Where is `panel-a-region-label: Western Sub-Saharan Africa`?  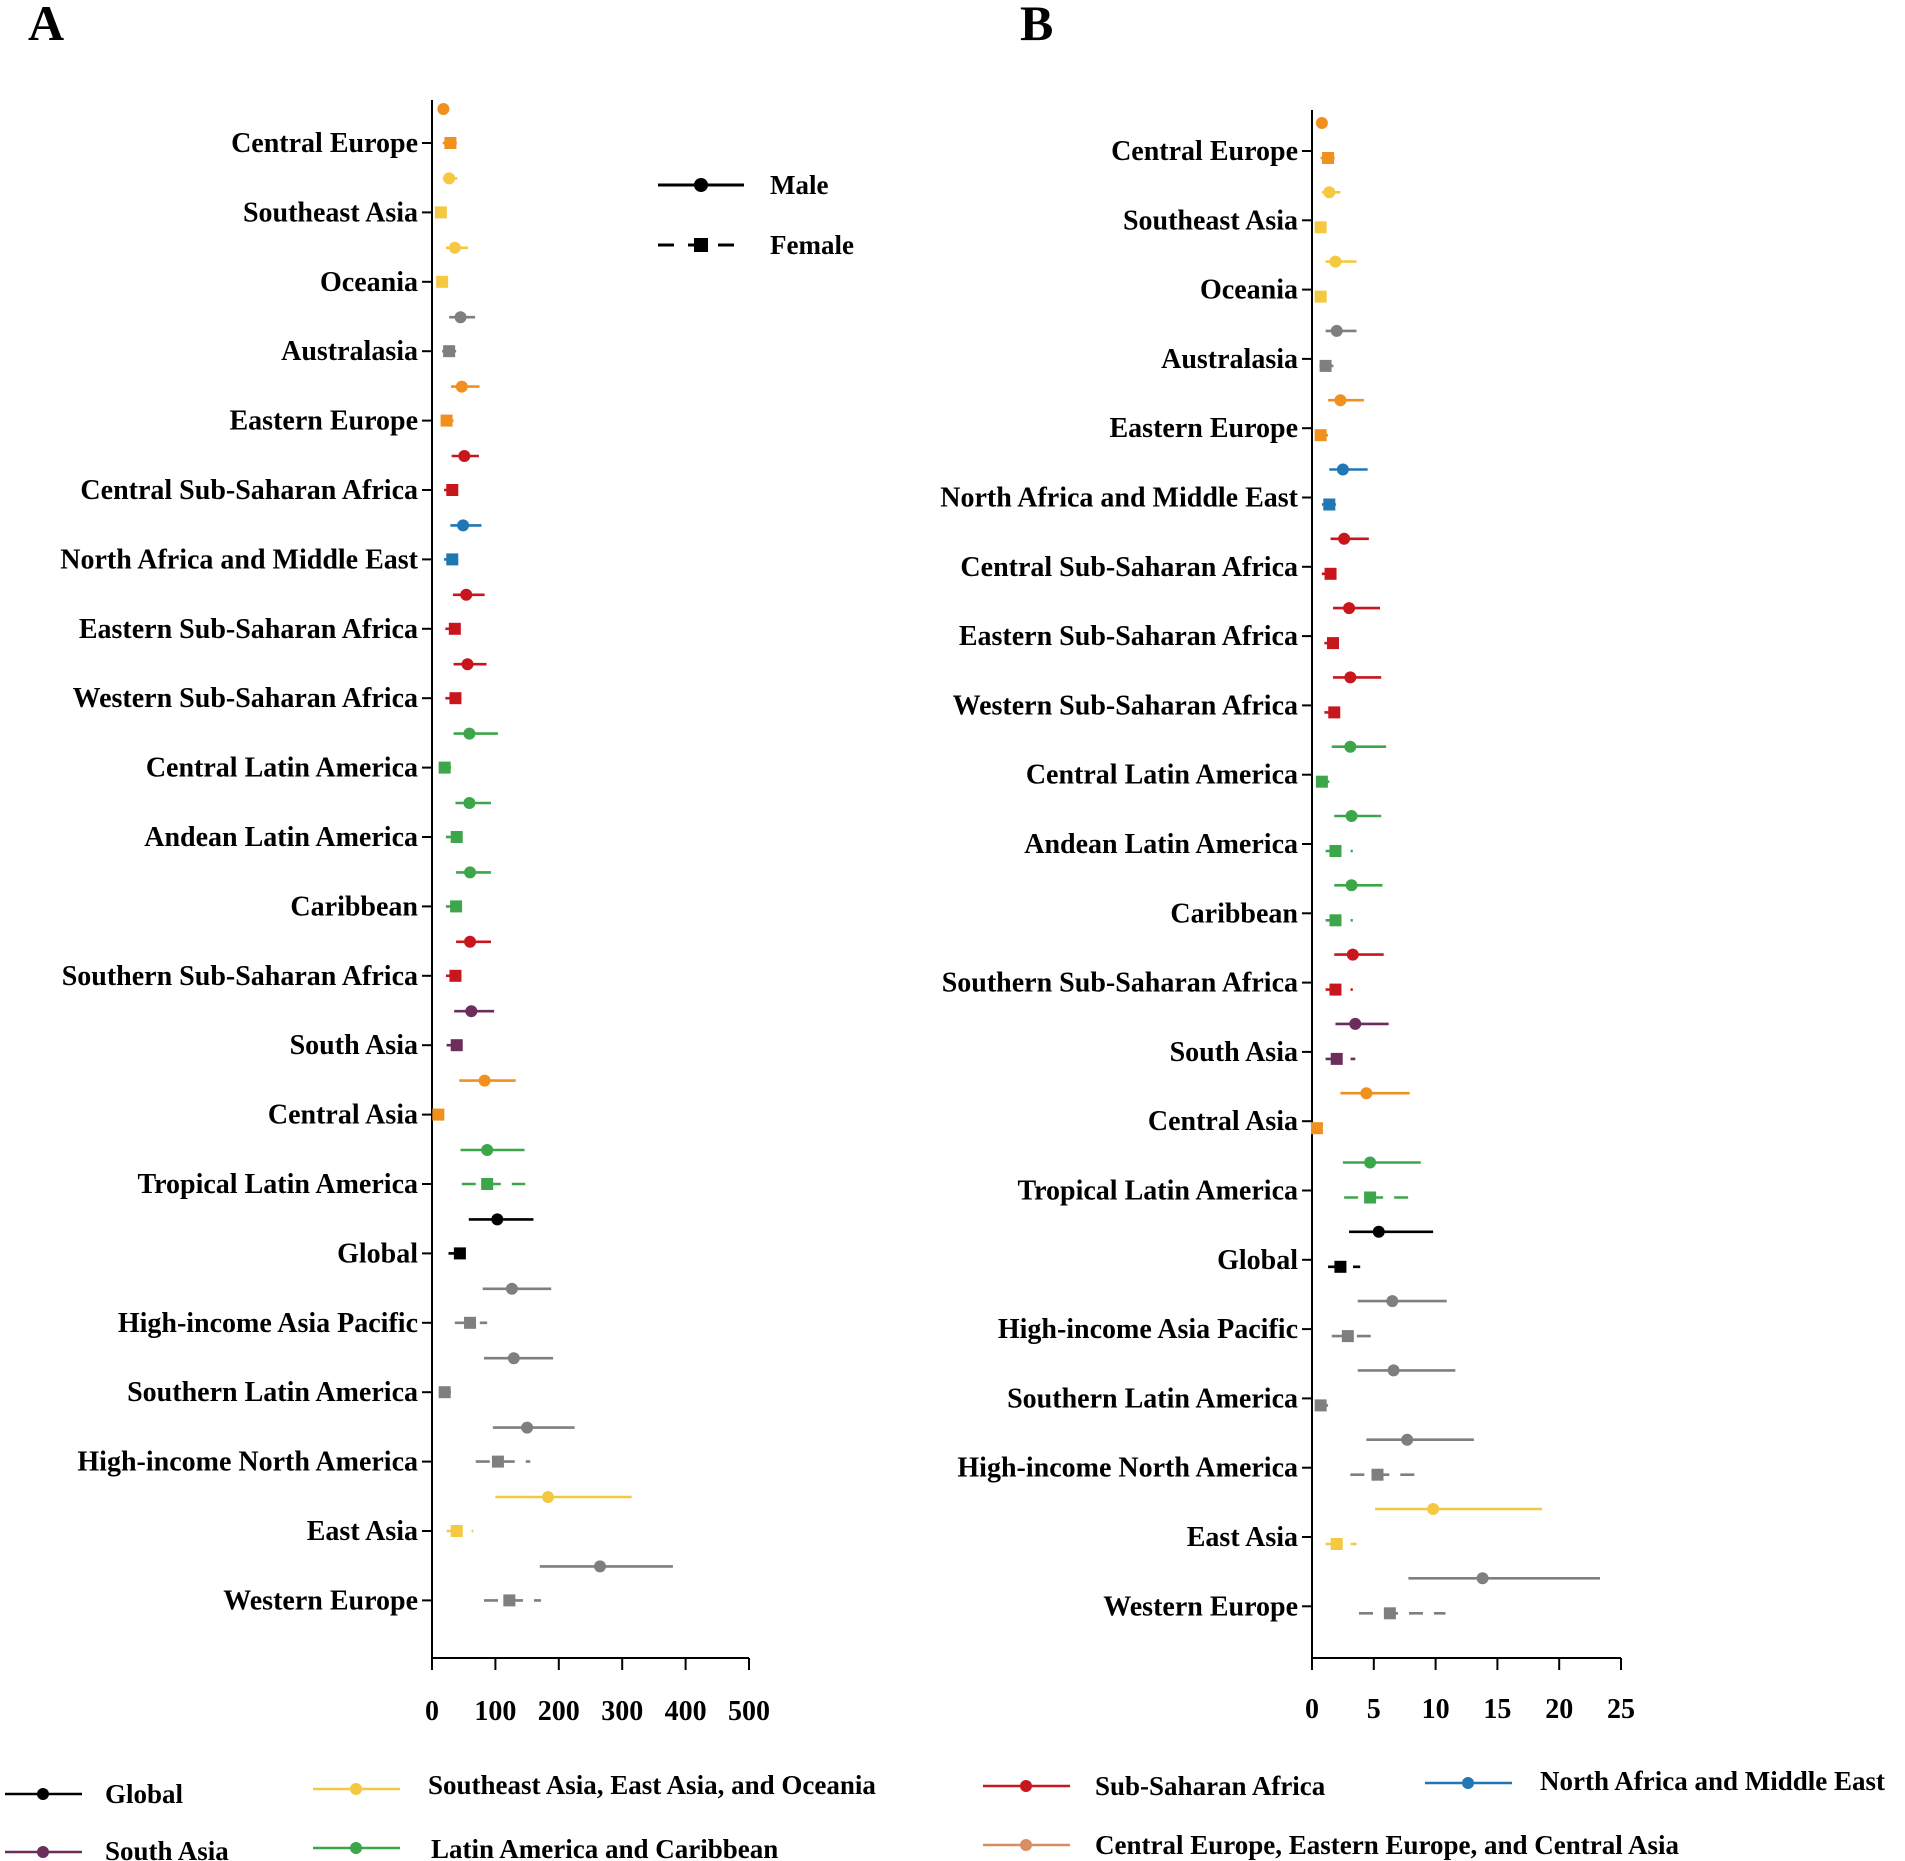 panel-a-region-label: Western Sub-Saharan Africa is located at coordinates (245, 698).